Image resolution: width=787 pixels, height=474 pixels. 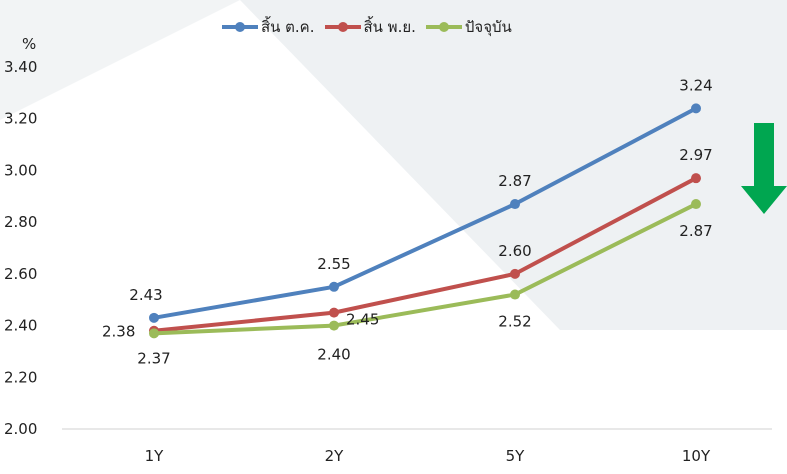 I want to click on y-axis-unit-label: %, so click(x=29, y=44).